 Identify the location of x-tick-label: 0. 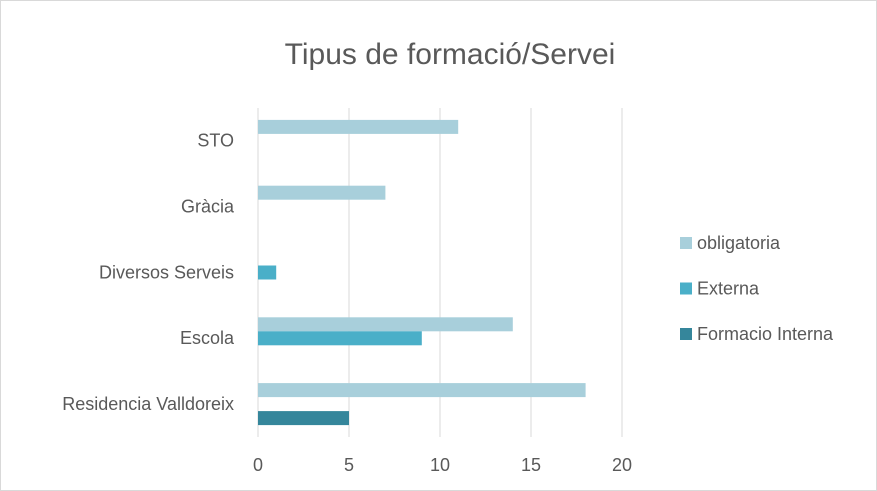
(258, 465).